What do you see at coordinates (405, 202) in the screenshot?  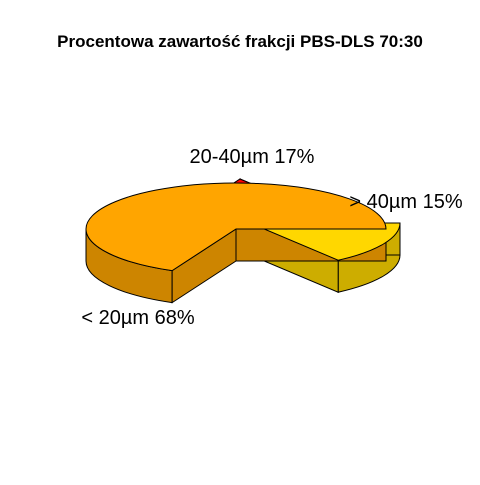 I see `slice-label-2: > 40µm 15%` at bounding box center [405, 202].